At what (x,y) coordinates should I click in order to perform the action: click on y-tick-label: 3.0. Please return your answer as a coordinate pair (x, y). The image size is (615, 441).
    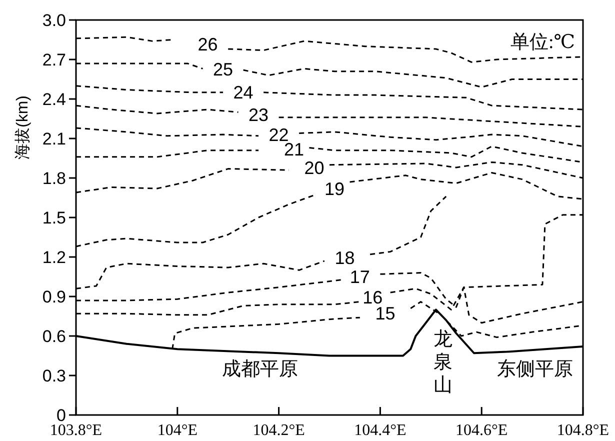
    Looking at the image, I should click on (54, 20).